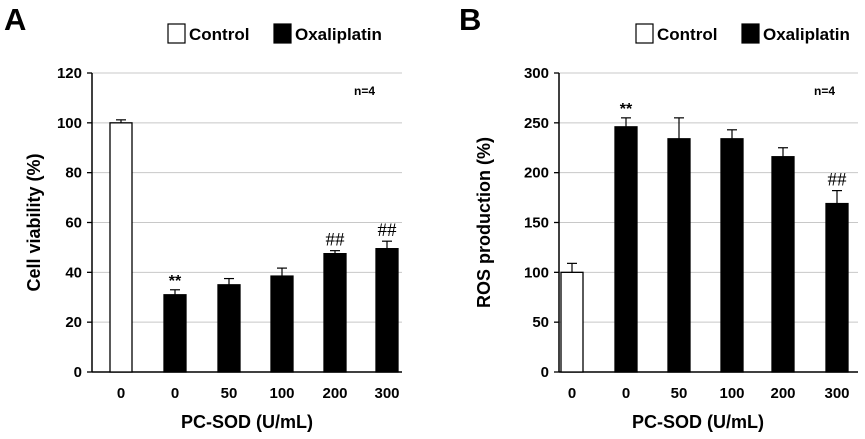  Describe the element at coordinates (73, 272) in the screenshot. I see `y-tick-label: 40` at that location.